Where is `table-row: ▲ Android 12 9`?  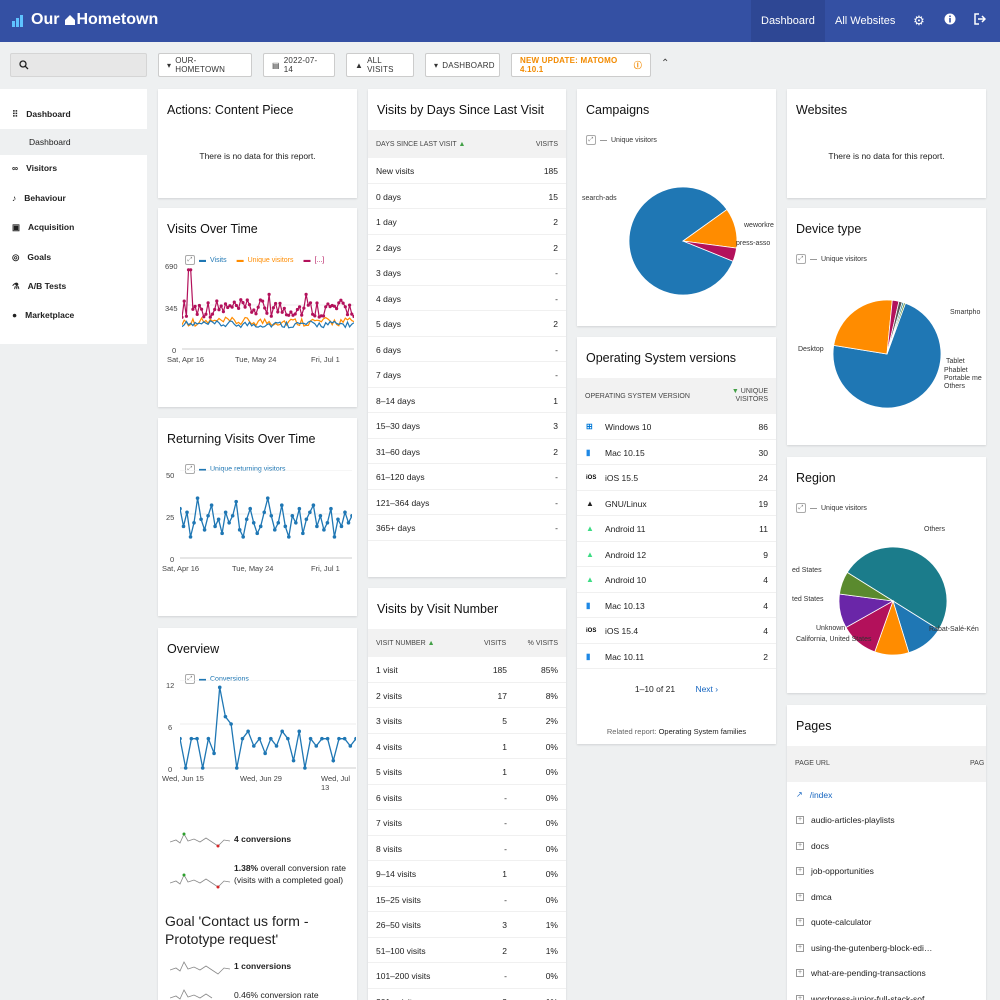 table-row: ▲ Android 12 9 is located at coordinates (676, 554).